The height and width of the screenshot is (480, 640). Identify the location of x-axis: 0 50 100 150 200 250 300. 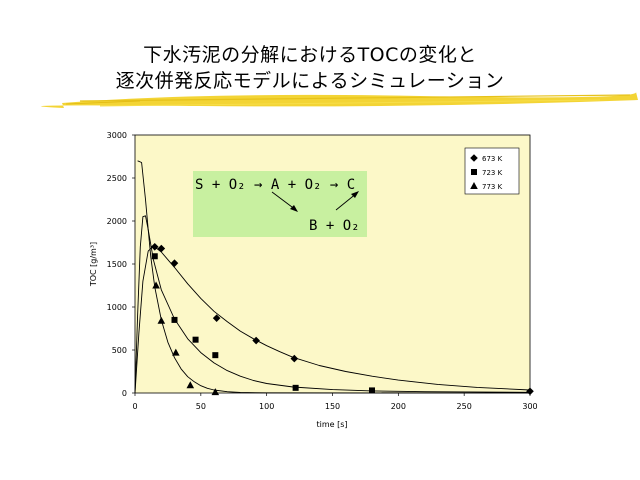
(335, 402).